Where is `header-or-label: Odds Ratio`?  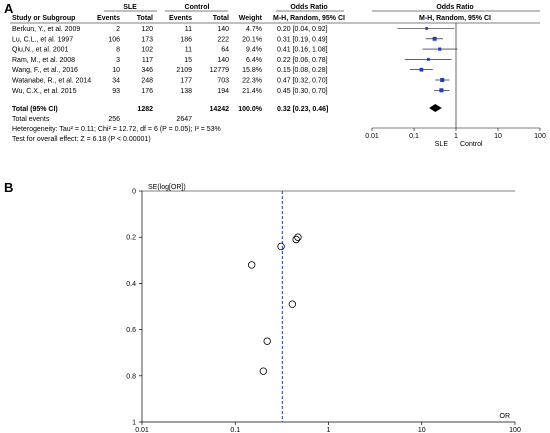 header-or-label: Odds Ratio is located at coordinates (308, 7).